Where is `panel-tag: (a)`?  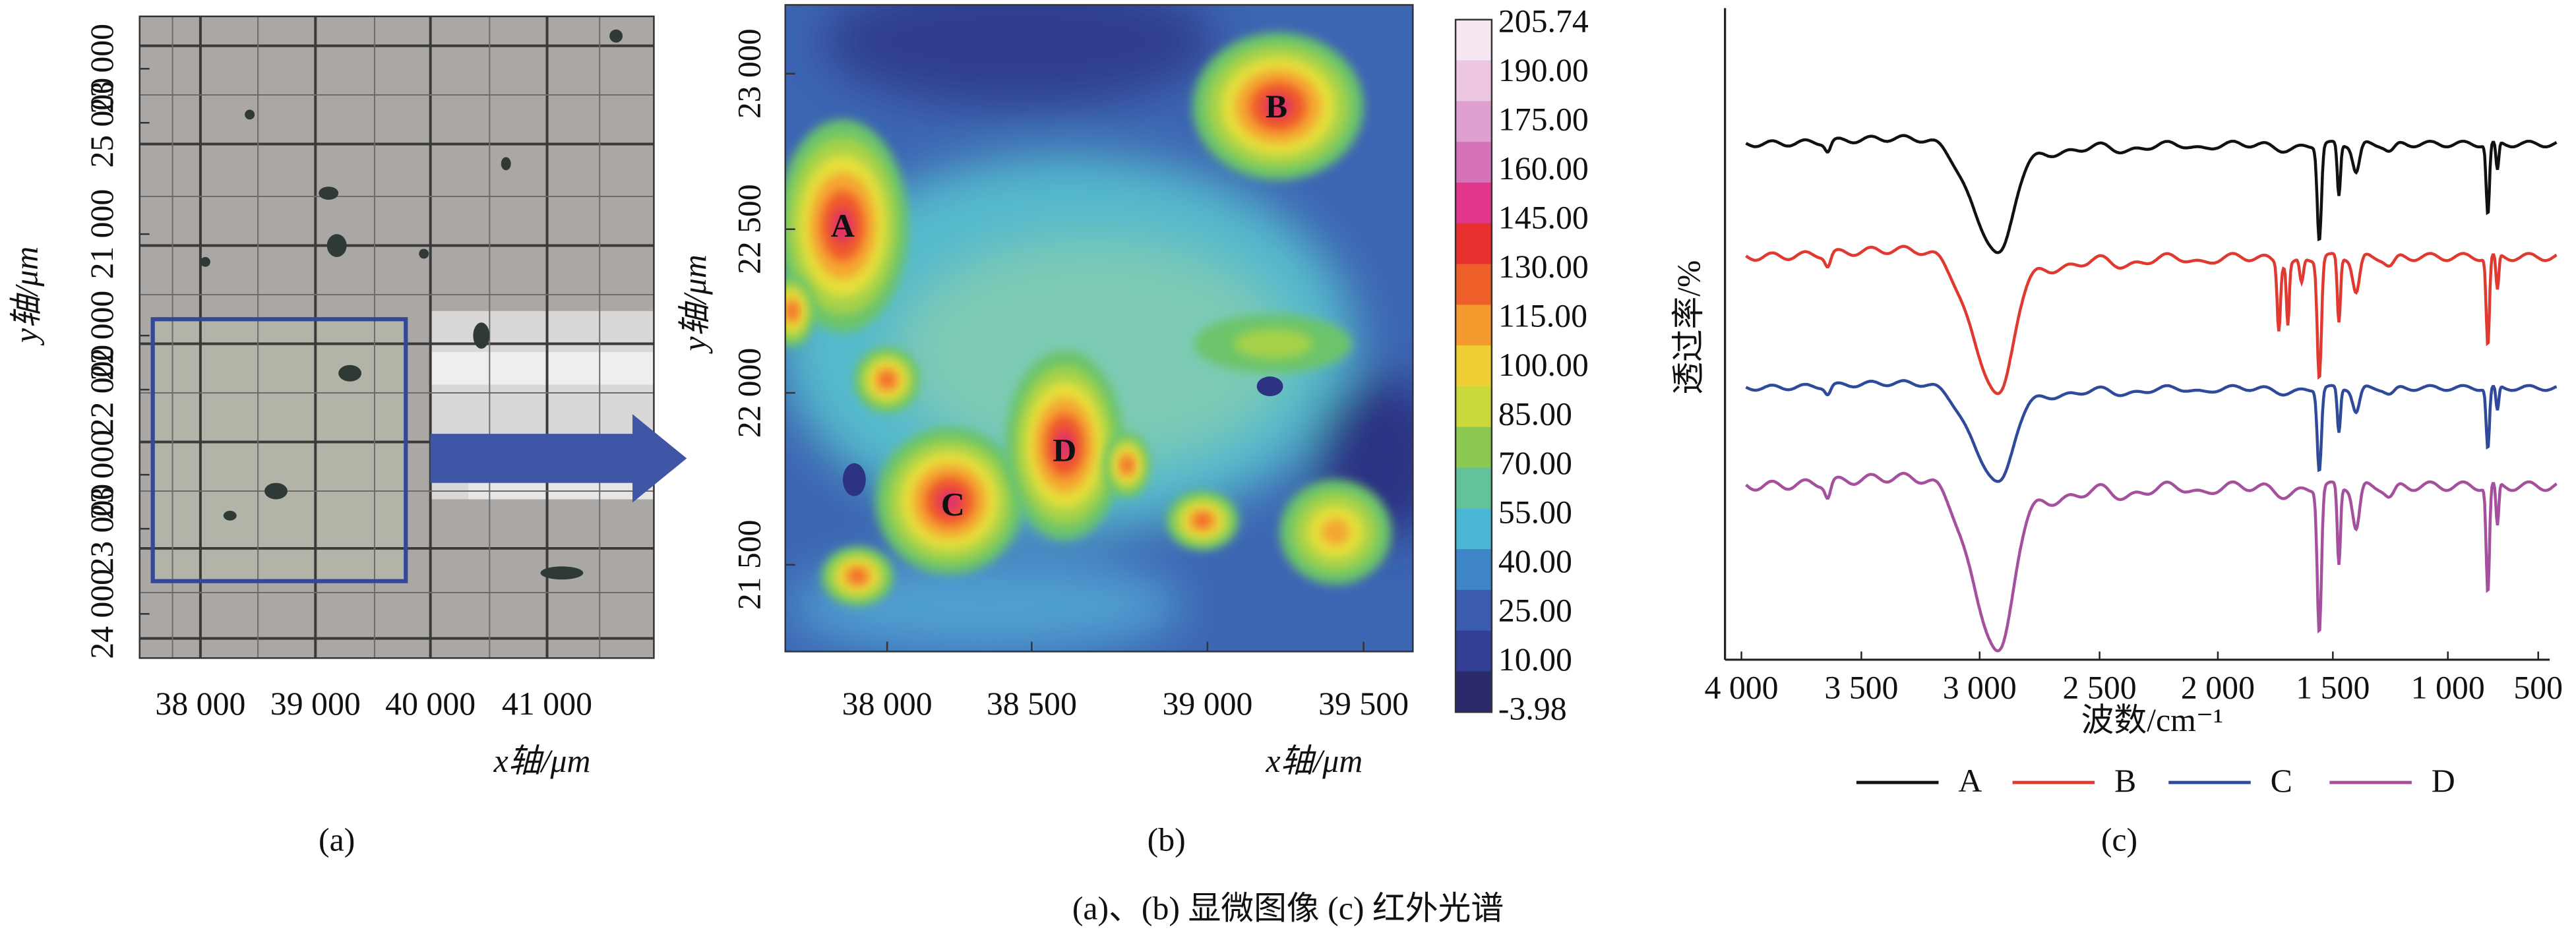 panel-tag: (a) is located at coordinates (337, 839).